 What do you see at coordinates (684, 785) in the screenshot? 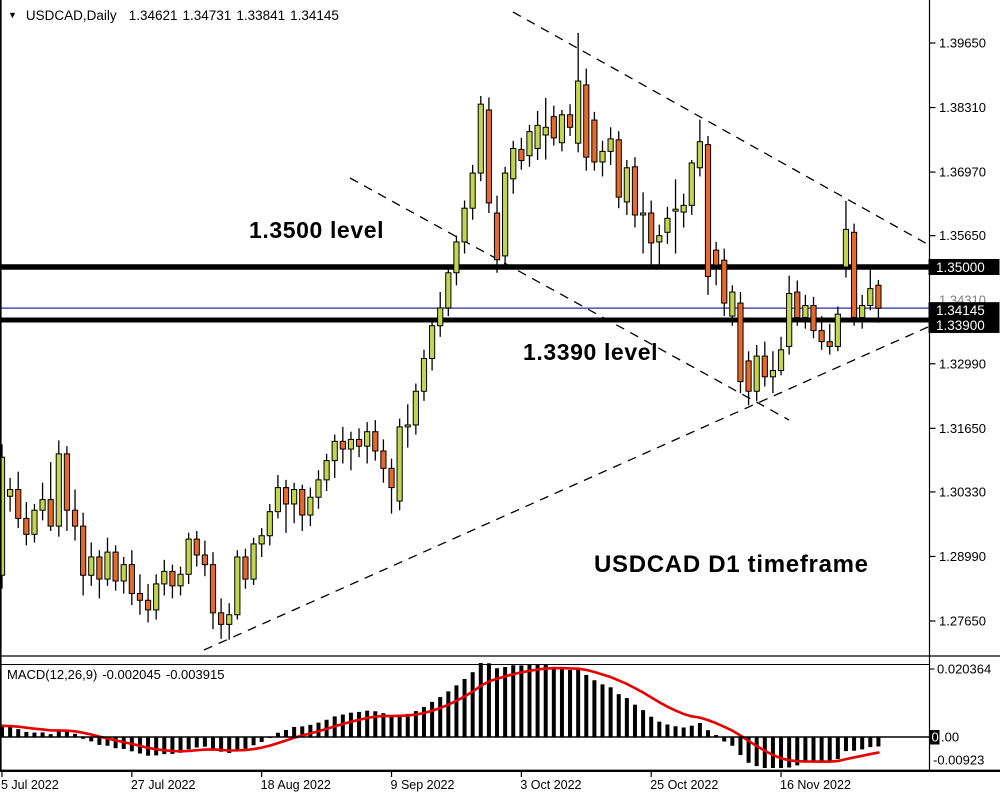
I see `date-tick-label: 25 Oct 2022` at bounding box center [684, 785].